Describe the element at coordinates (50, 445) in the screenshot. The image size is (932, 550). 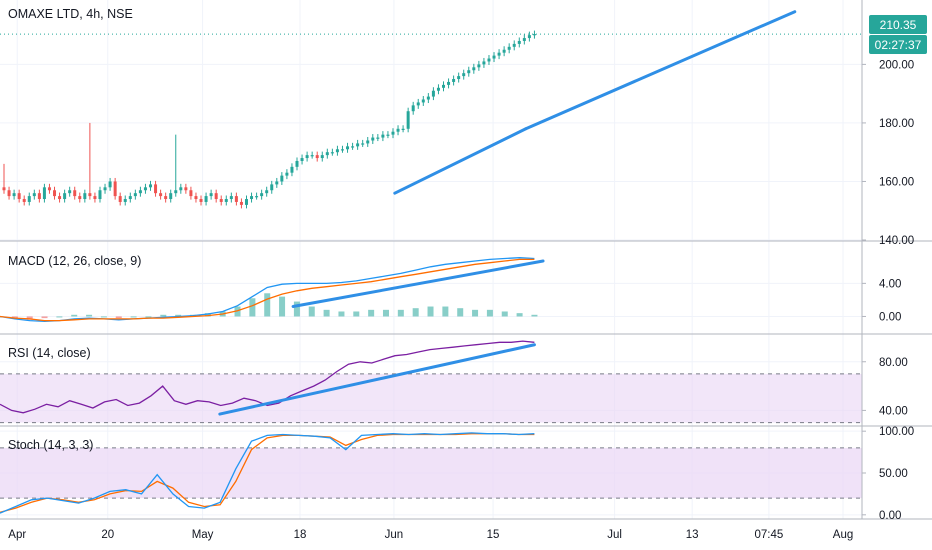
I see `stoch-pane-title: Stoch (14, 3, 3)` at that location.